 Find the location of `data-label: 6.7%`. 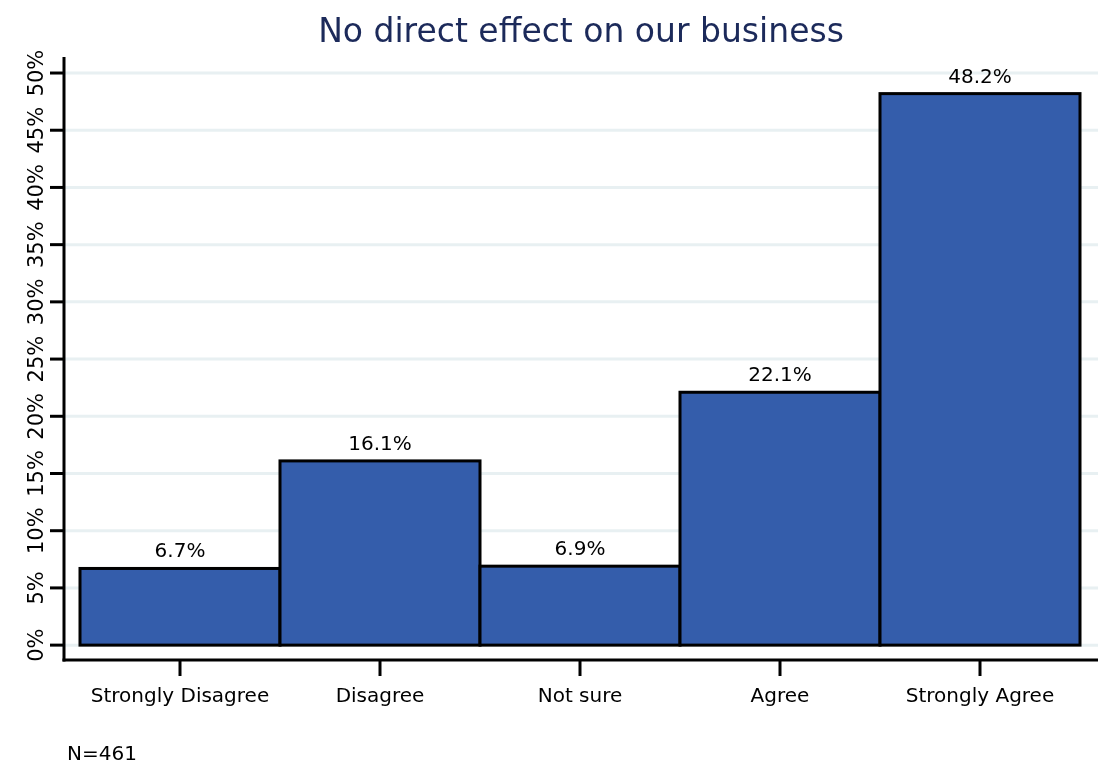

data-label: 6.7% is located at coordinates (180, 550).